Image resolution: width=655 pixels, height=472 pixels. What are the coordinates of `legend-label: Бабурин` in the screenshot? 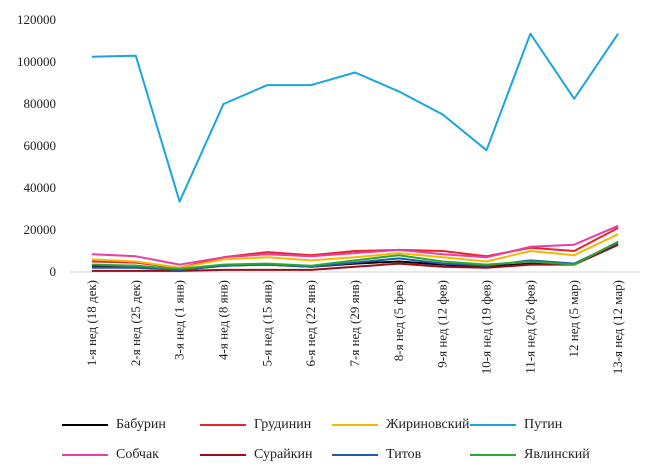 It's located at (141, 424).